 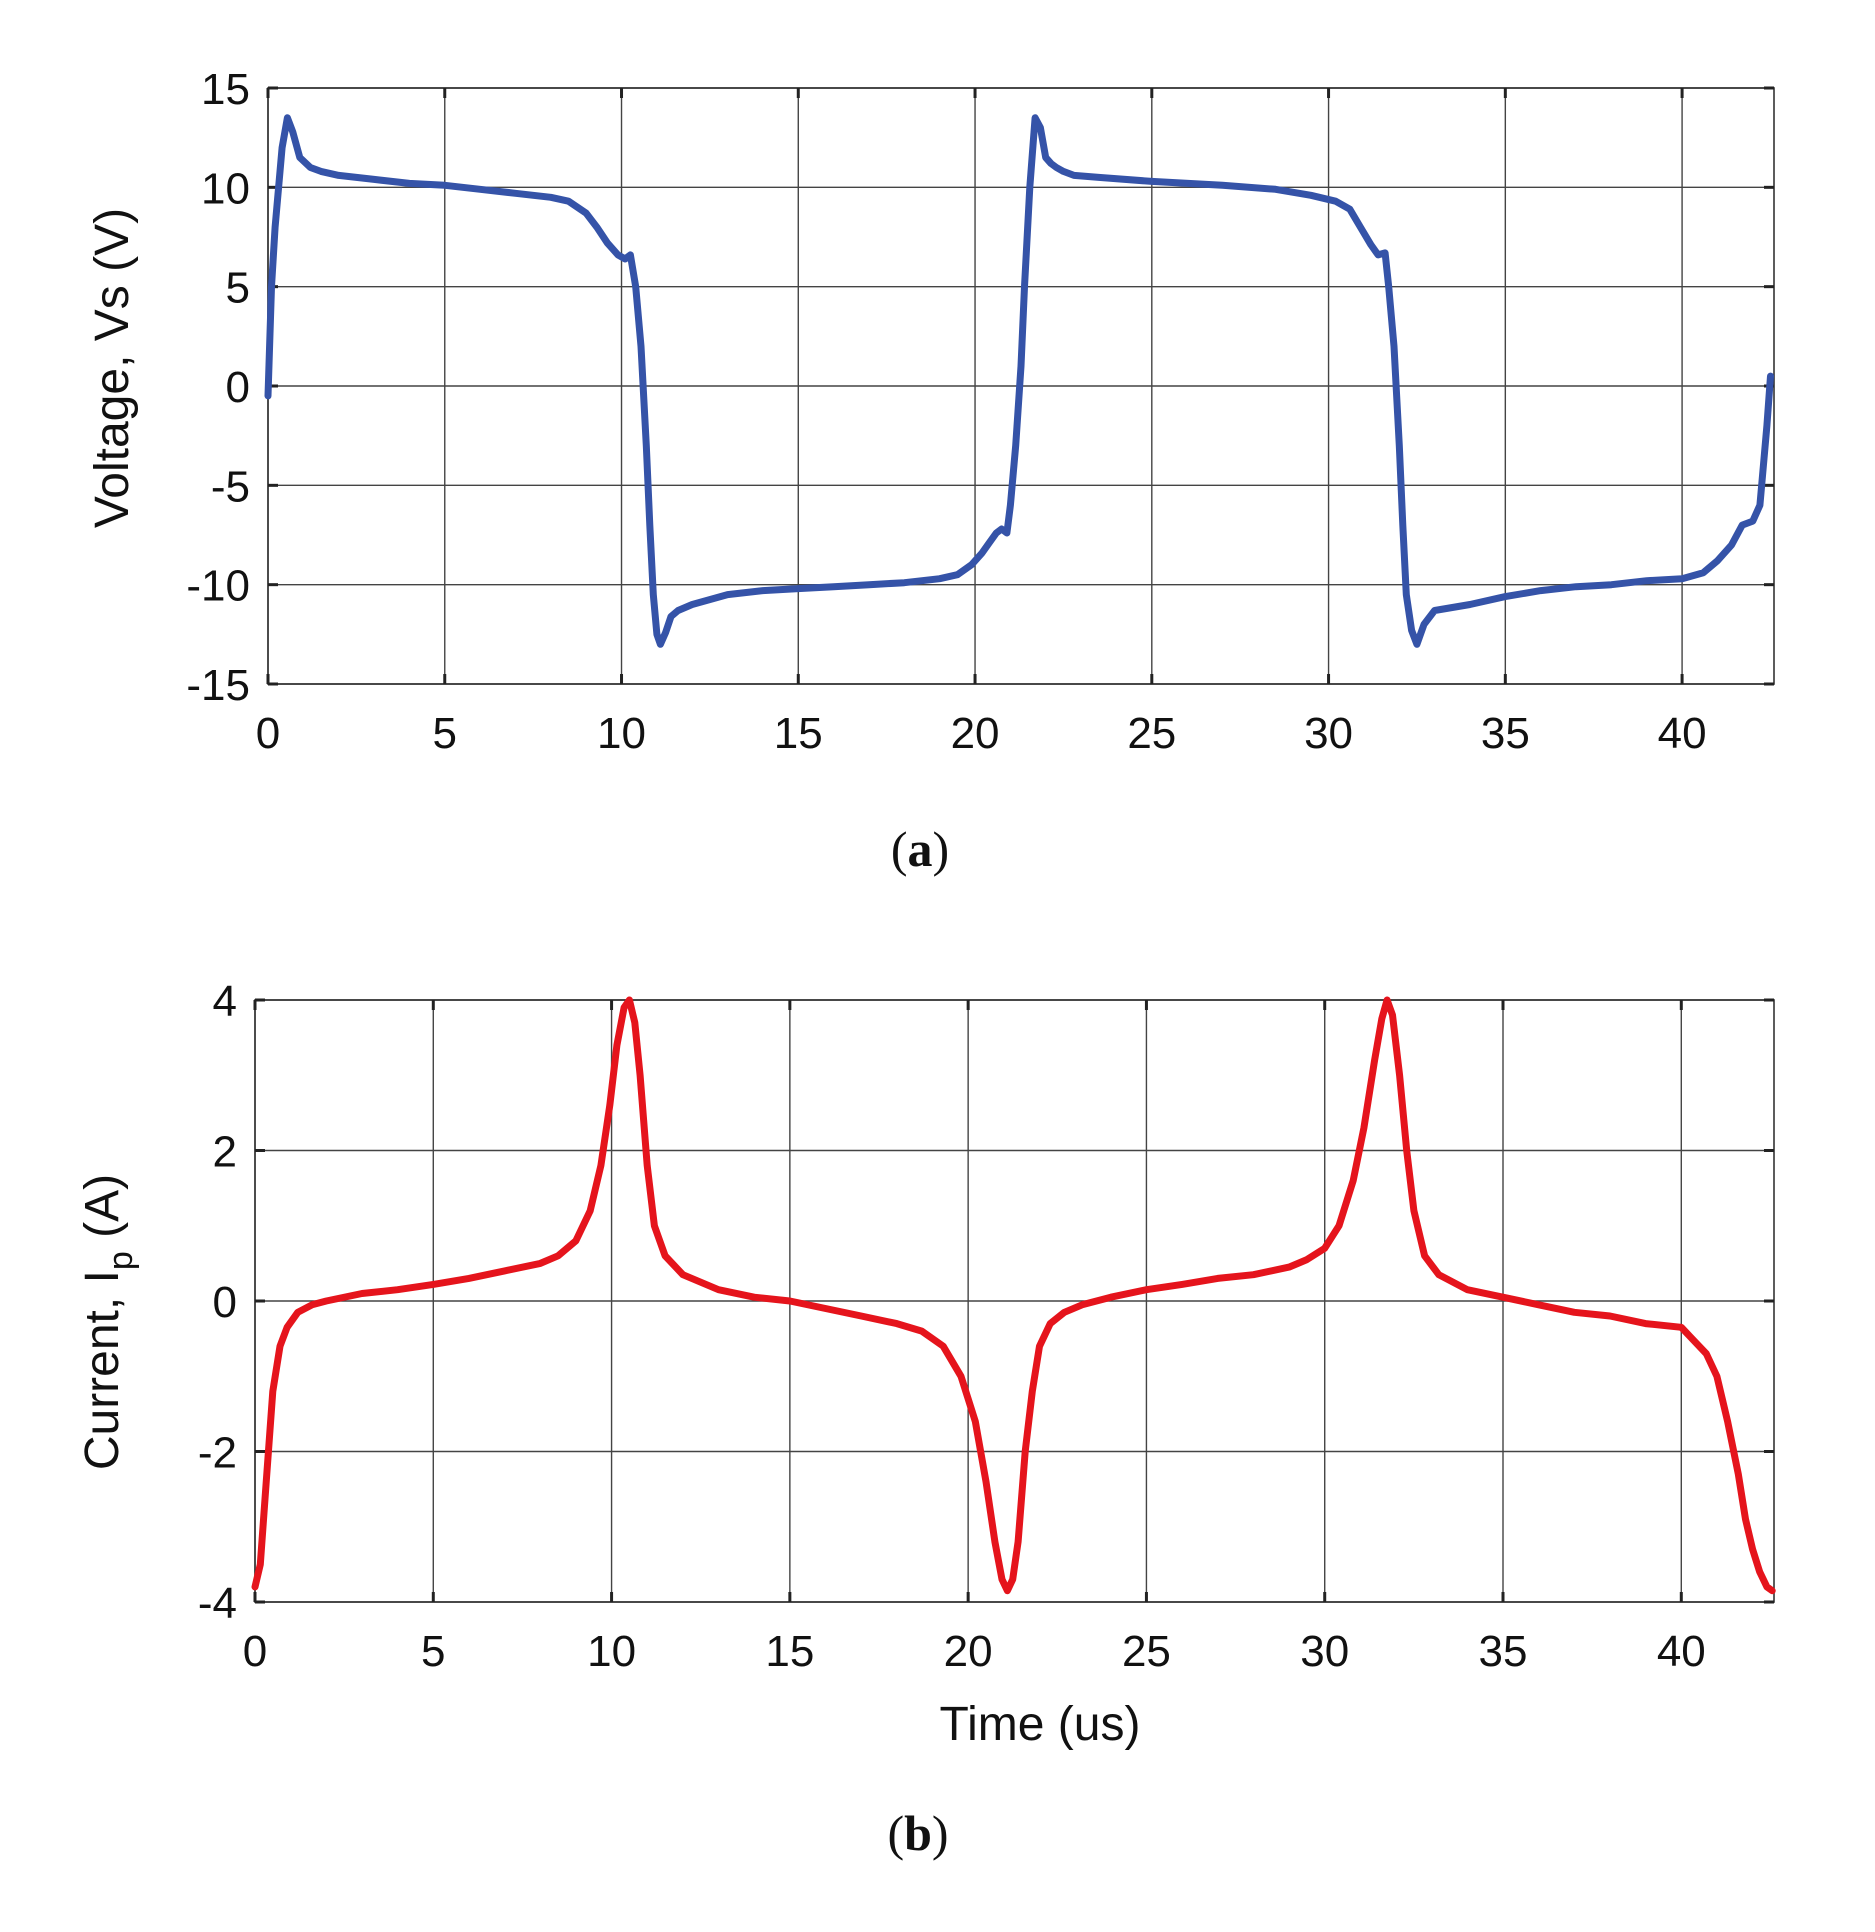 What do you see at coordinates (218, 586) in the screenshot?
I see `y-tick-label: -10` at bounding box center [218, 586].